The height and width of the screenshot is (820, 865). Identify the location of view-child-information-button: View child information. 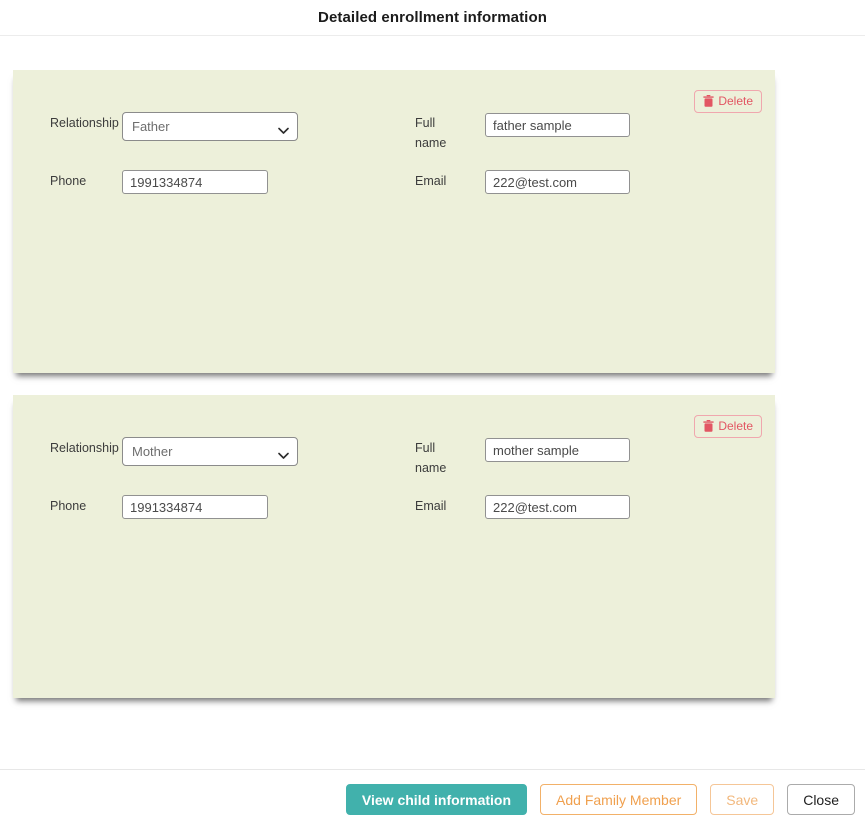
(436, 799).